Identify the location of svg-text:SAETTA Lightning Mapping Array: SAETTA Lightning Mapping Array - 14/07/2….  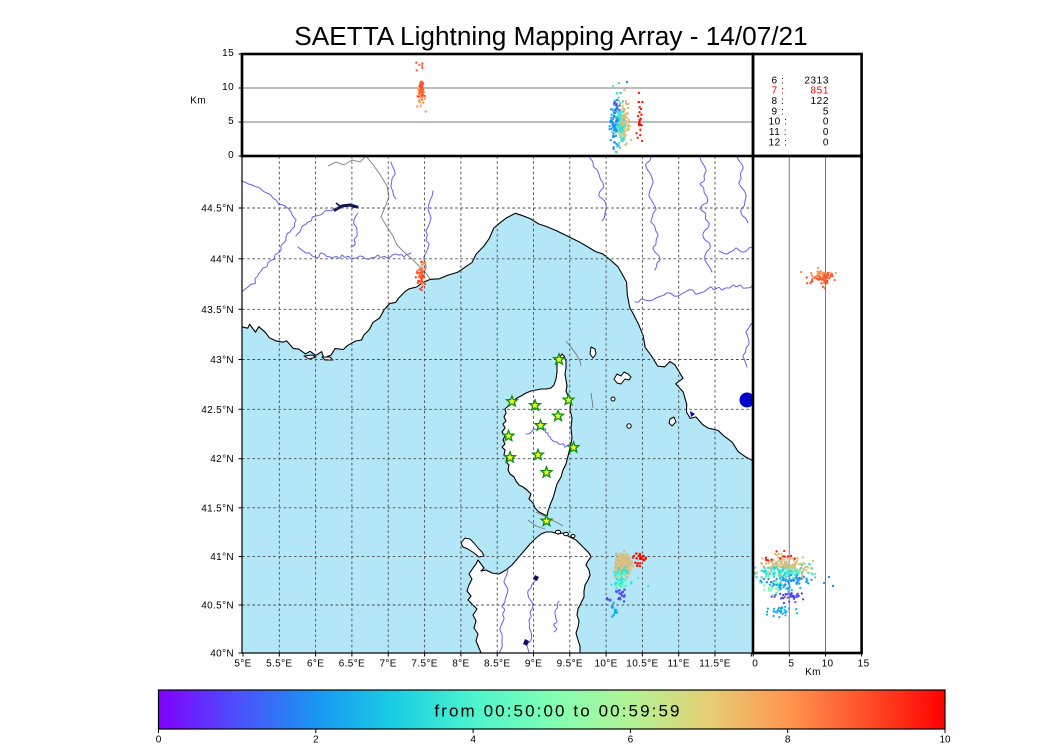
(550, 36).